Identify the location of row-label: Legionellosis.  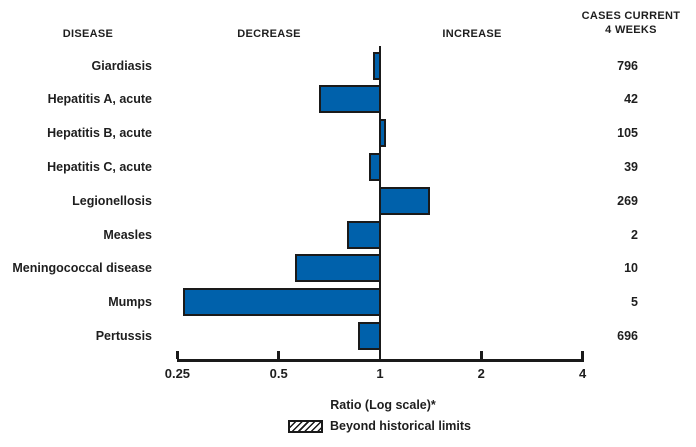
(112, 200).